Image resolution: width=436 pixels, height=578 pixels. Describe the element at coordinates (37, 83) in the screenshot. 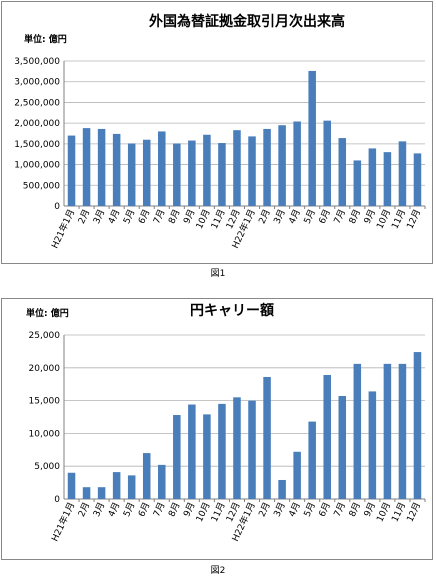

I see `chart-1-y-tick-label: 3,000,000` at that location.